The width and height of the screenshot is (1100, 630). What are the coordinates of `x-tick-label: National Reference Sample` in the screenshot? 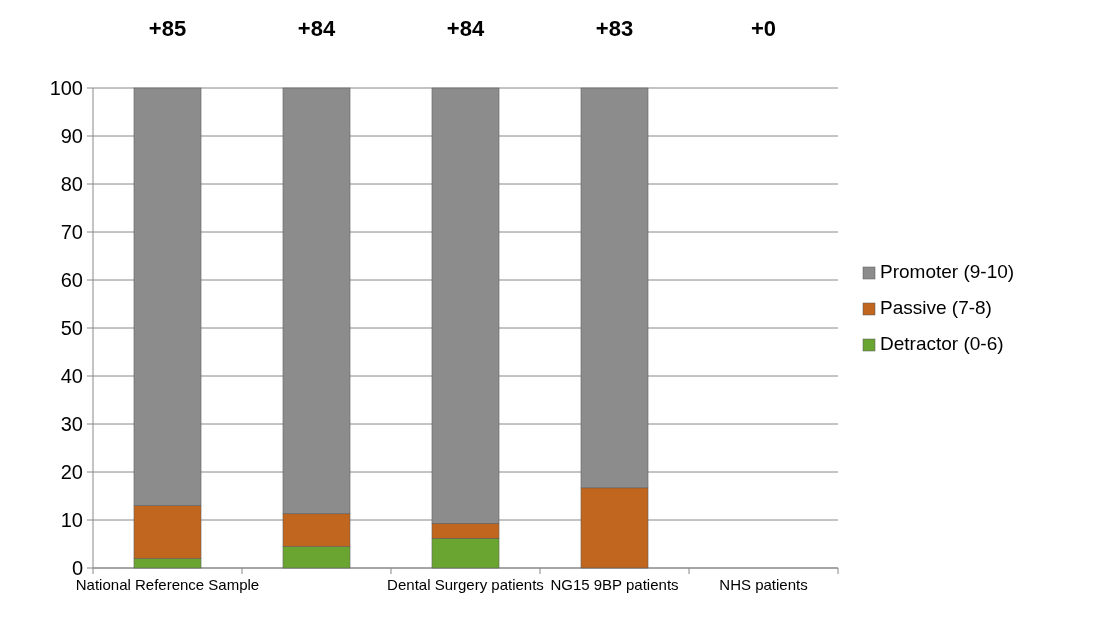 It's located at (167, 584).